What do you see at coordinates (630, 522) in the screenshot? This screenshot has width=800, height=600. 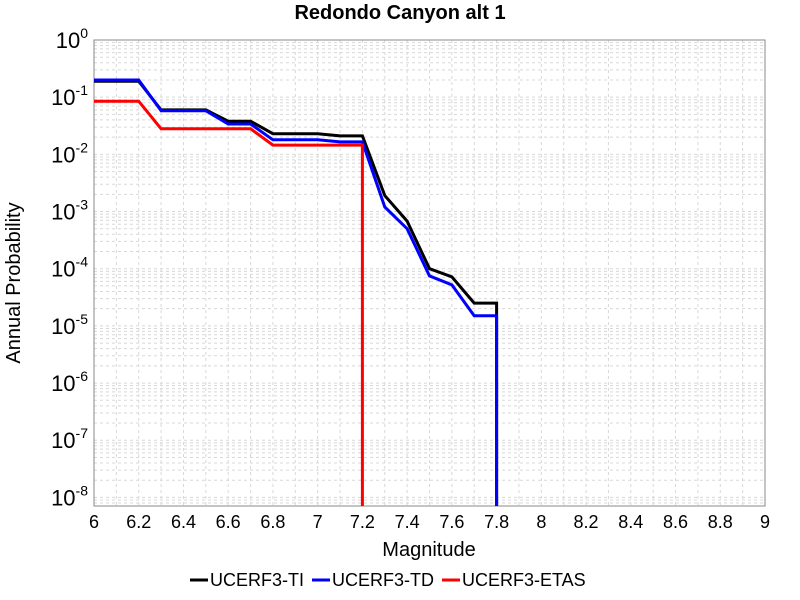 I see `x-tick-label: 8.4` at bounding box center [630, 522].